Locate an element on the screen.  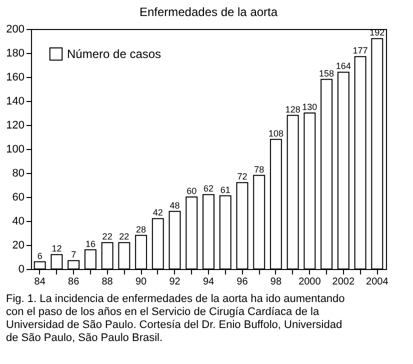
x-tick-label: 92 is located at coordinates (175, 282).